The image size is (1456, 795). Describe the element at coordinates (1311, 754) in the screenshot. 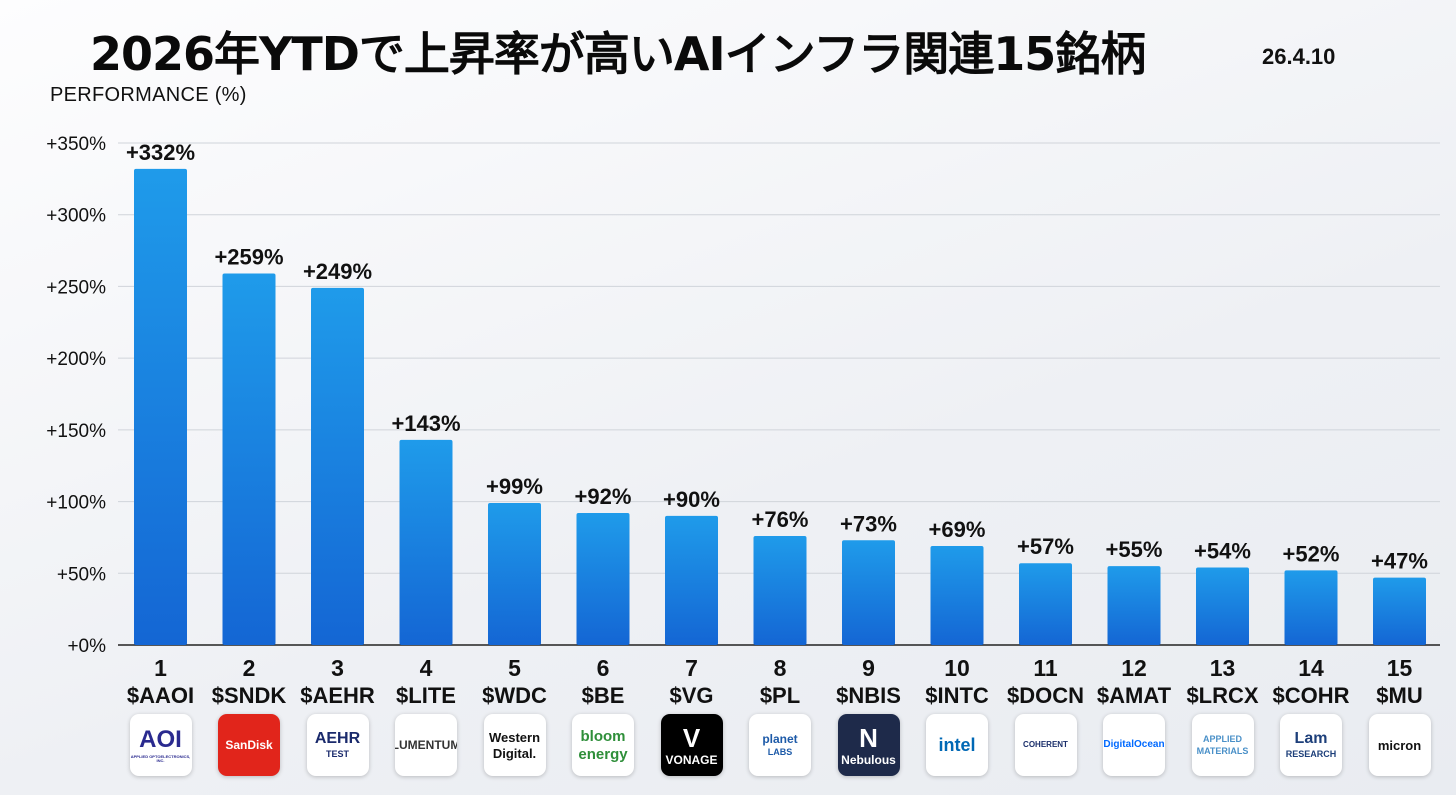

I see `lam-research-logo-text: RESEARCH` at that location.